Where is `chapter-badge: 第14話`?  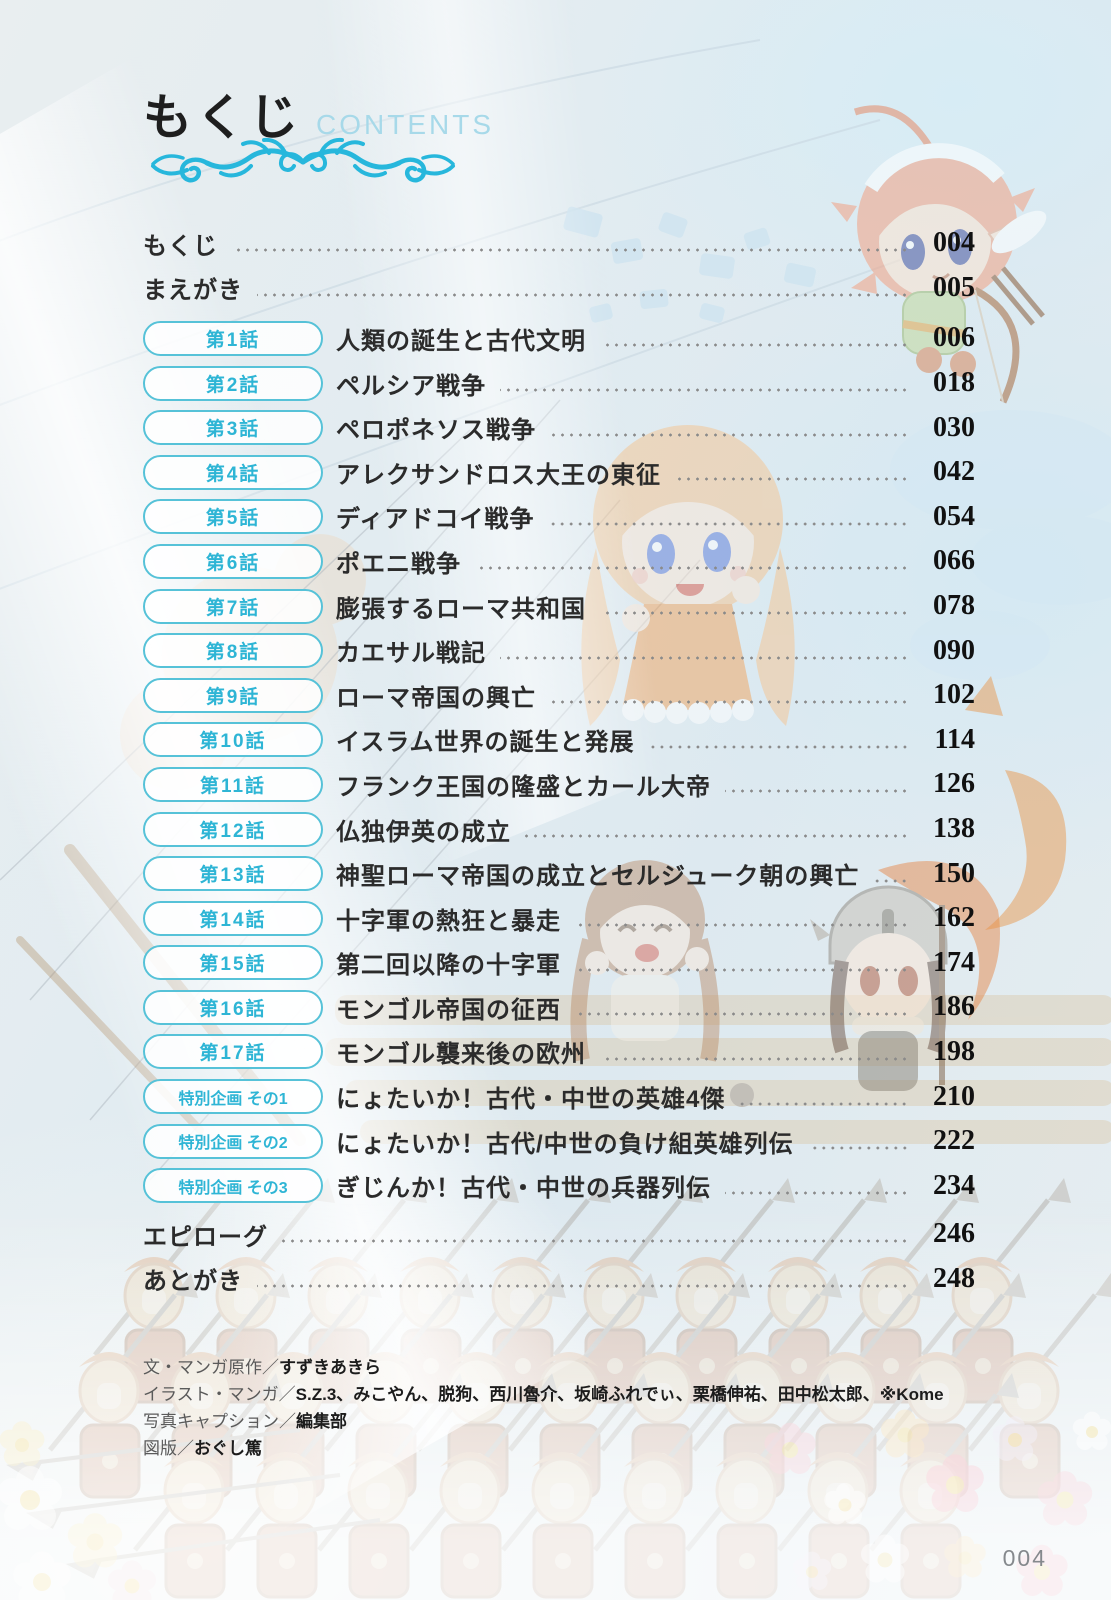 chapter-badge: 第14話 is located at coordinates (233, 918).